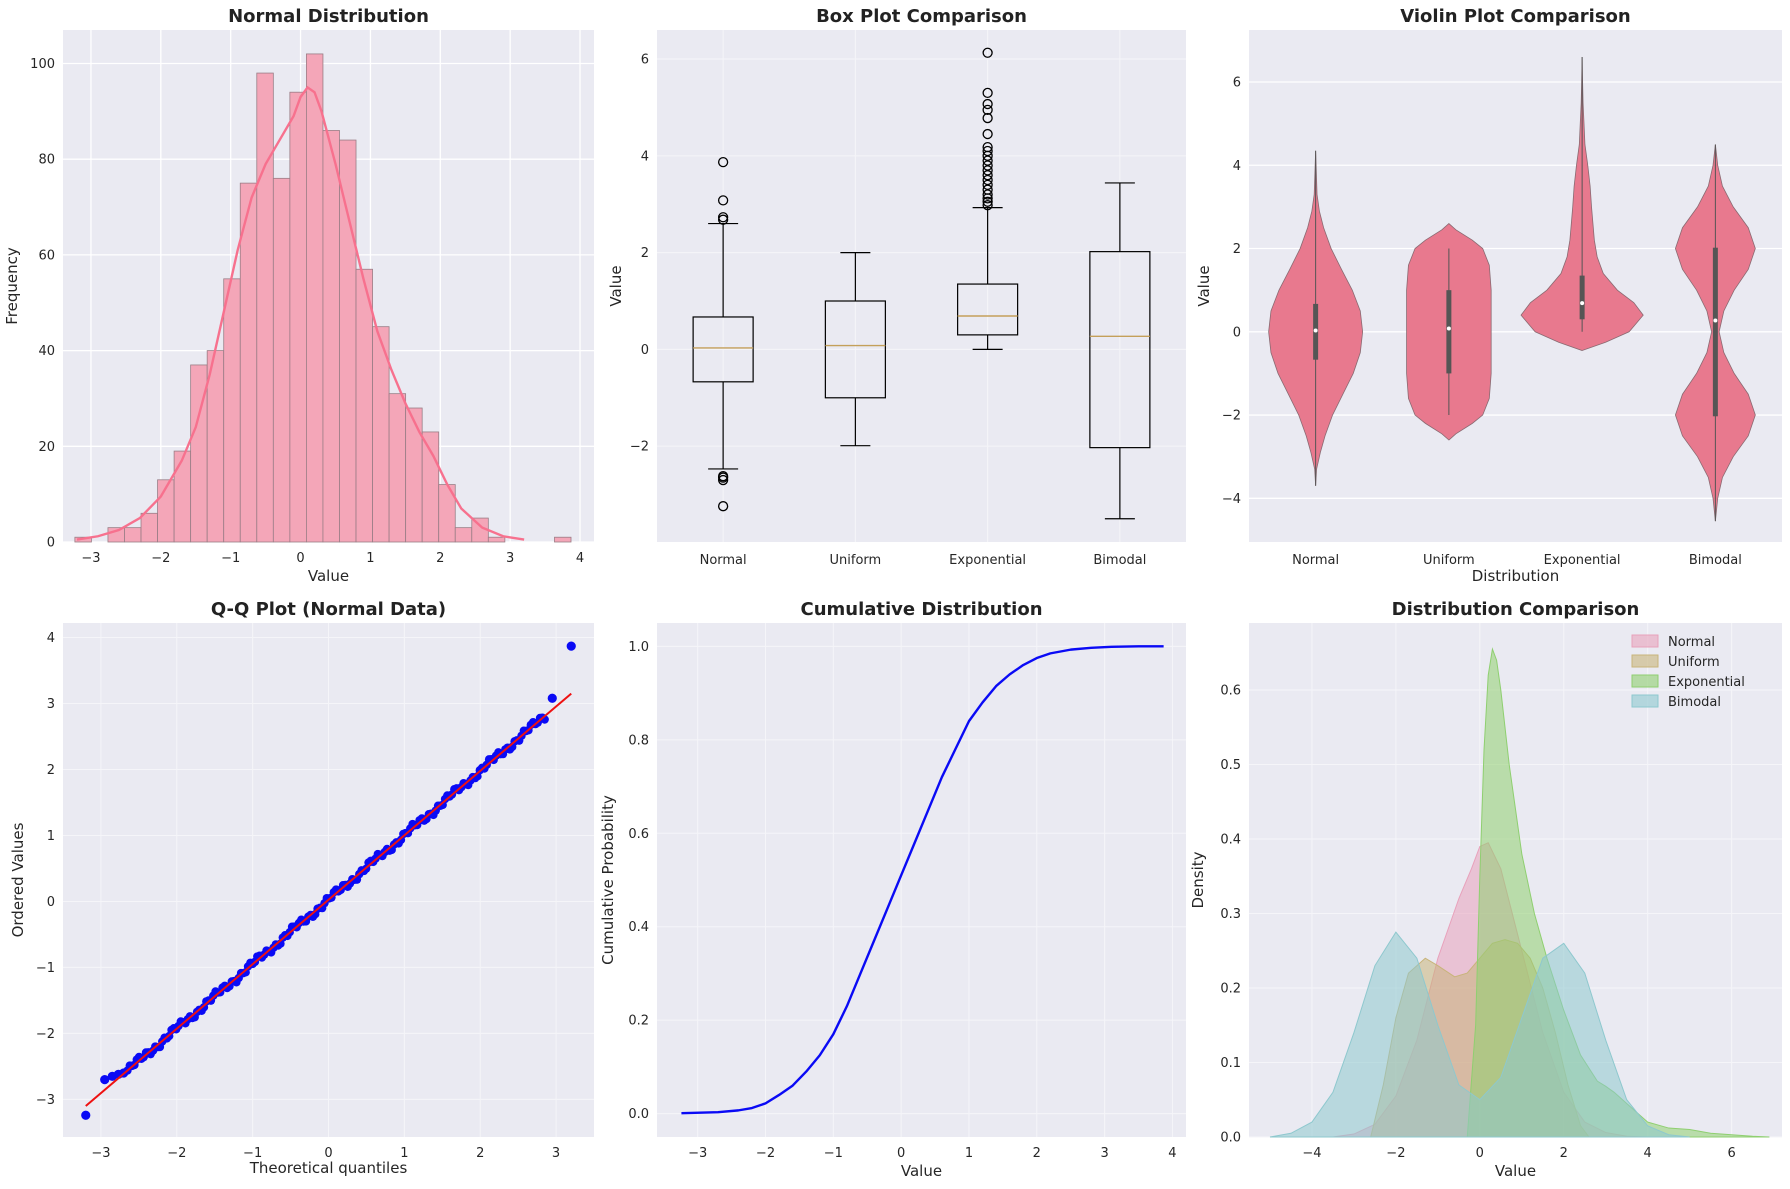  What do you see at coordinates (638, 647) in the screenshot?
I see `y-tick-label: 1.0` at bounding box center [638, 647].